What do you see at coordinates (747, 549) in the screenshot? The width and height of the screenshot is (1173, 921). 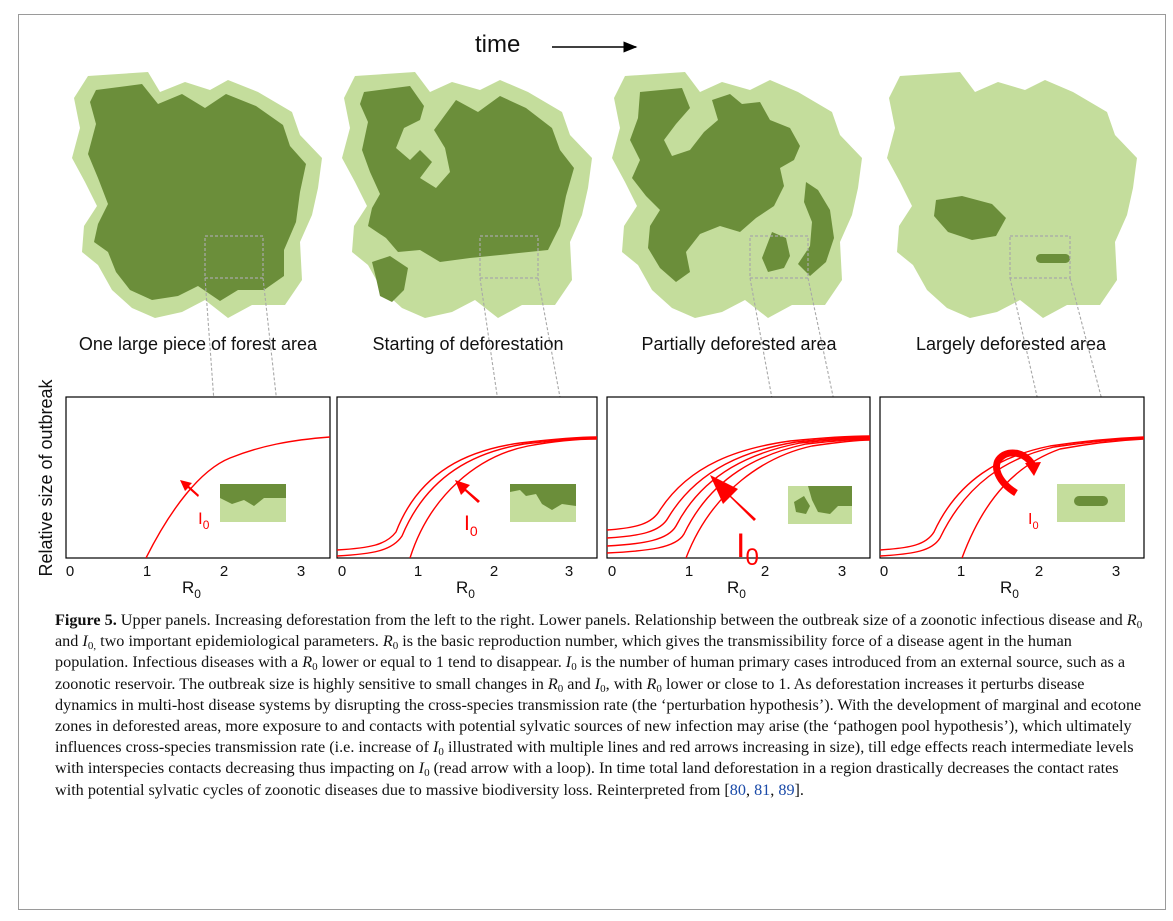 I see `i0-label-3: I0` at bounding box center [747, 549].